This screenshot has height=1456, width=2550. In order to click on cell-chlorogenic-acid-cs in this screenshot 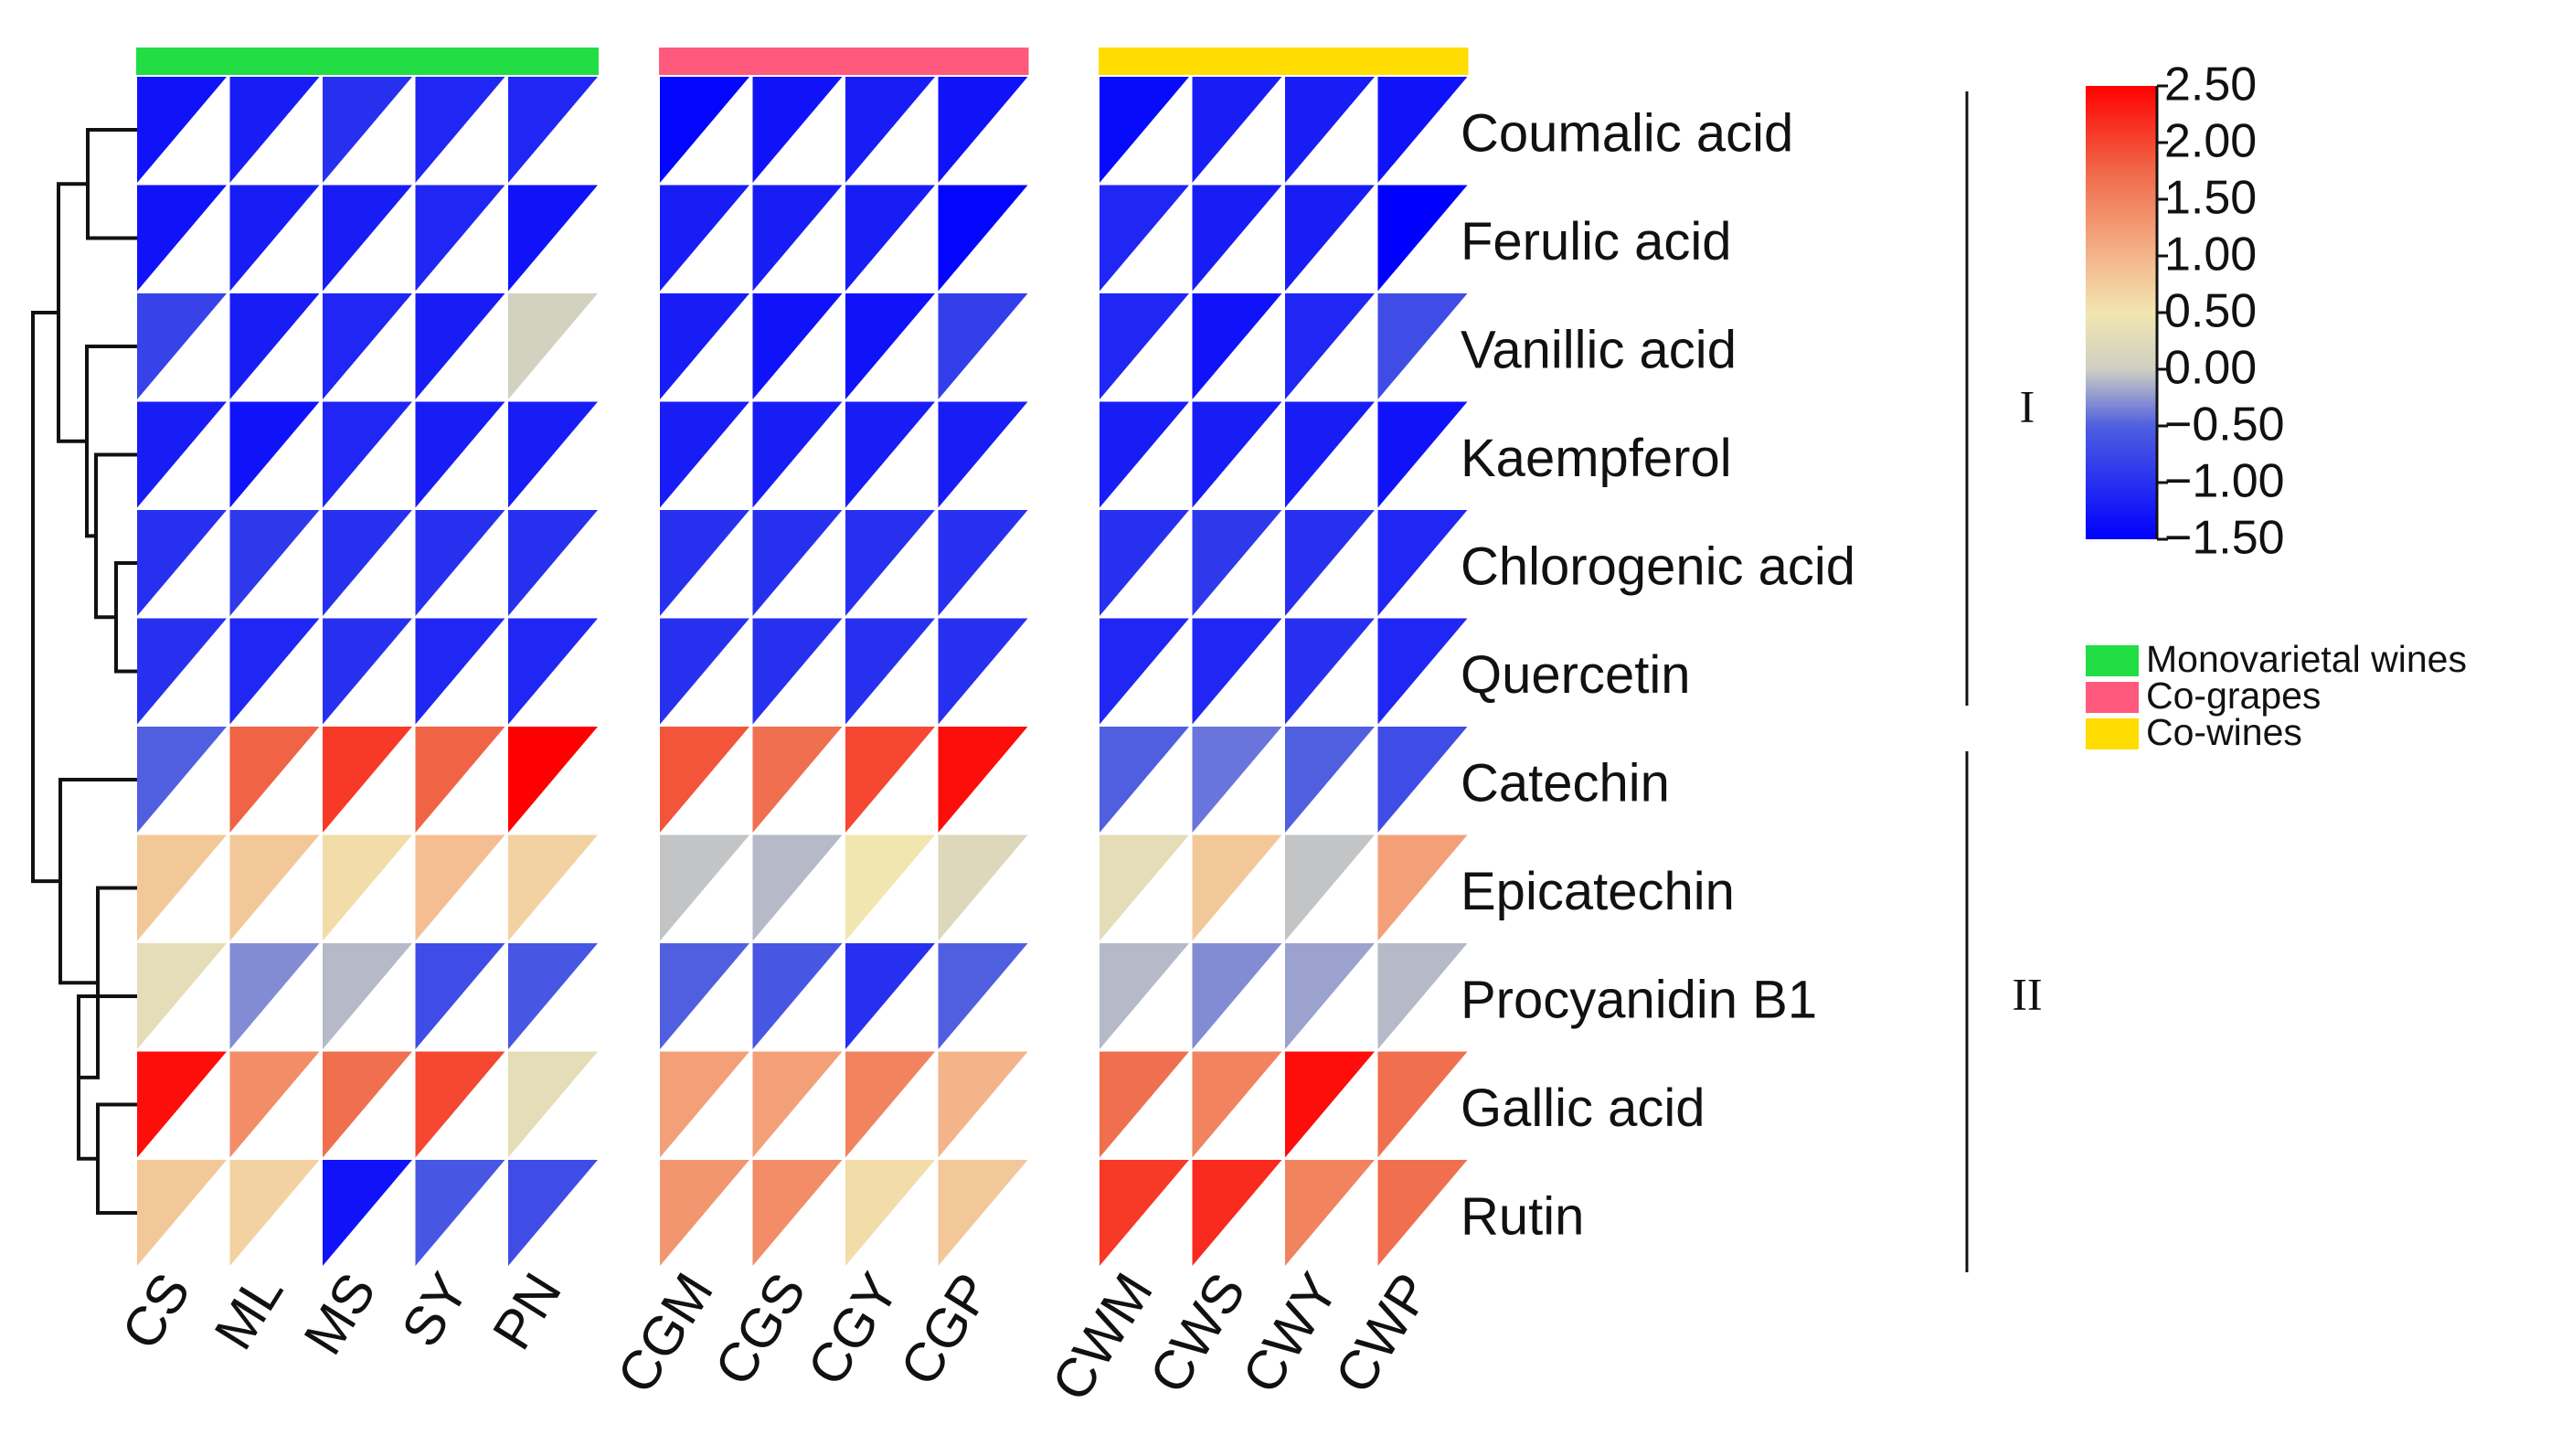, I will do `click(182, 563)`.